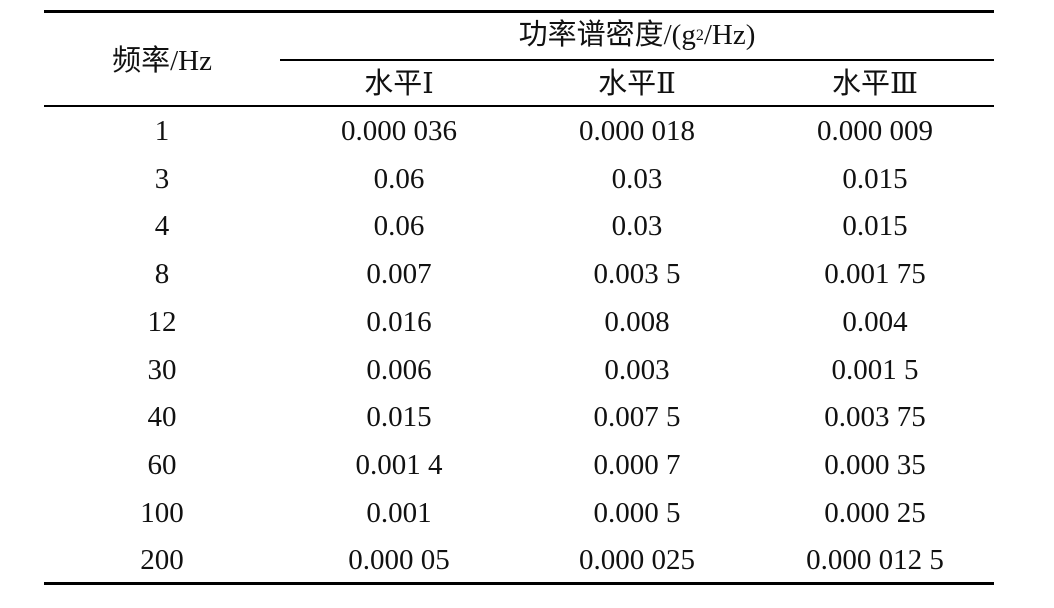 The image size is (1054, 608). I want to click on table-cell-psd-level-2: 0.003, so click(637, 369).